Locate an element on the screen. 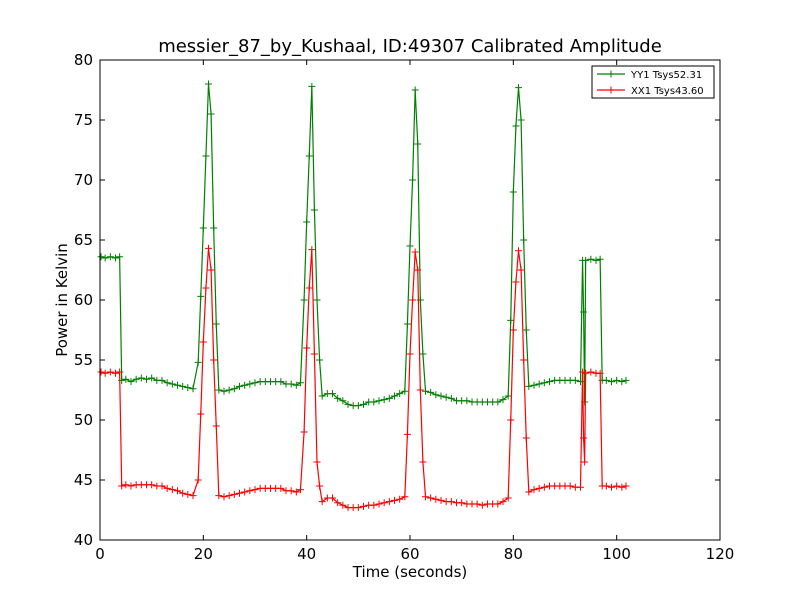  y-tick-label: 70 is located at coordinates (83, 180).